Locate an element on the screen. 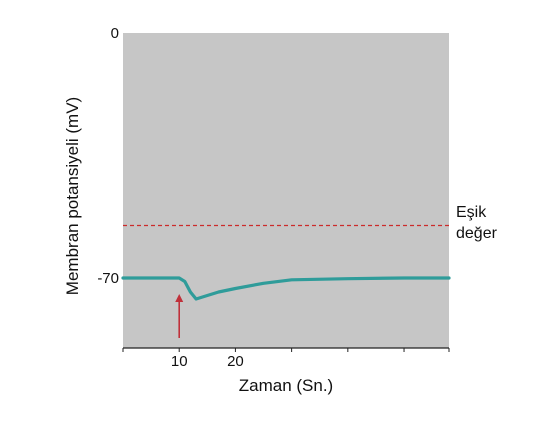 This screenshot has height=427, width=554. stimulus-arrow-head is located at coordinates (179, 298).